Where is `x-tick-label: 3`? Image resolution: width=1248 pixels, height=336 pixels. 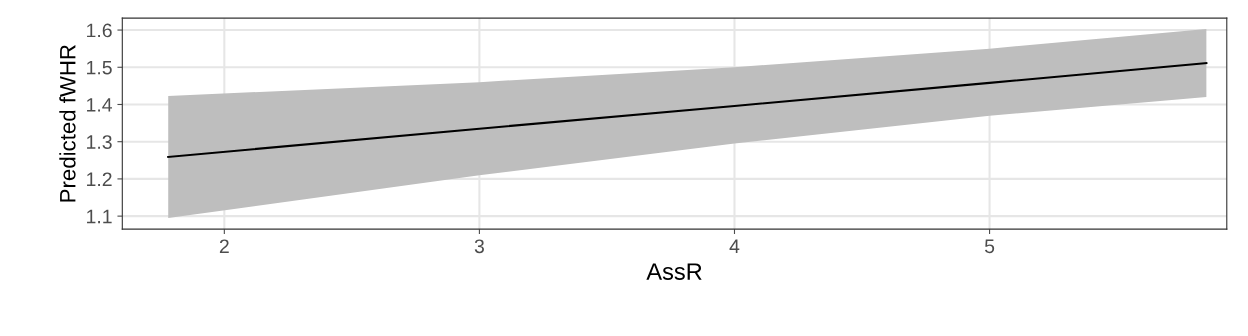 x-tick-label: 3 is located at coordinates (479, 246).